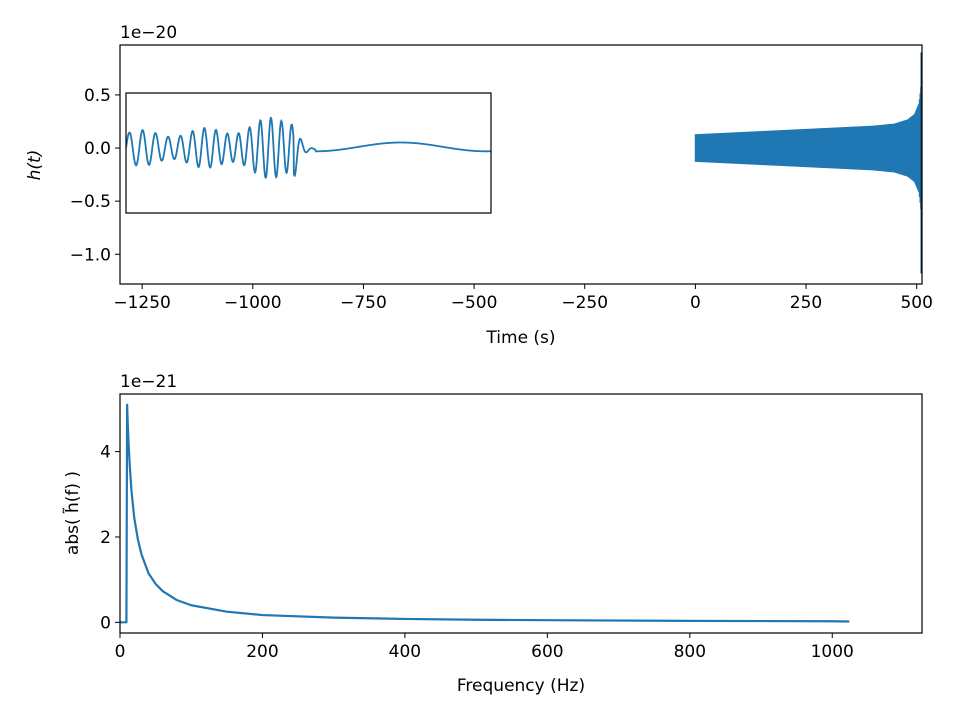 The height and width of the screenshot is (720, 960). I want to click on time-x-tick-label: −750, so click(363, 303).